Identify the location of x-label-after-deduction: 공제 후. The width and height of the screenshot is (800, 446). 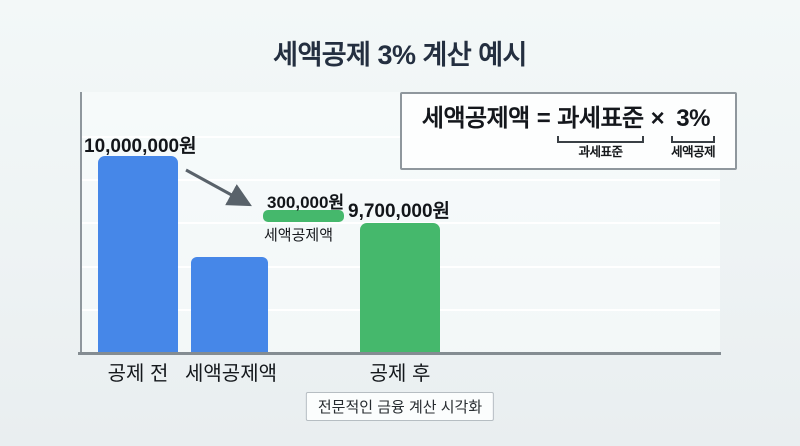
(400, 374).